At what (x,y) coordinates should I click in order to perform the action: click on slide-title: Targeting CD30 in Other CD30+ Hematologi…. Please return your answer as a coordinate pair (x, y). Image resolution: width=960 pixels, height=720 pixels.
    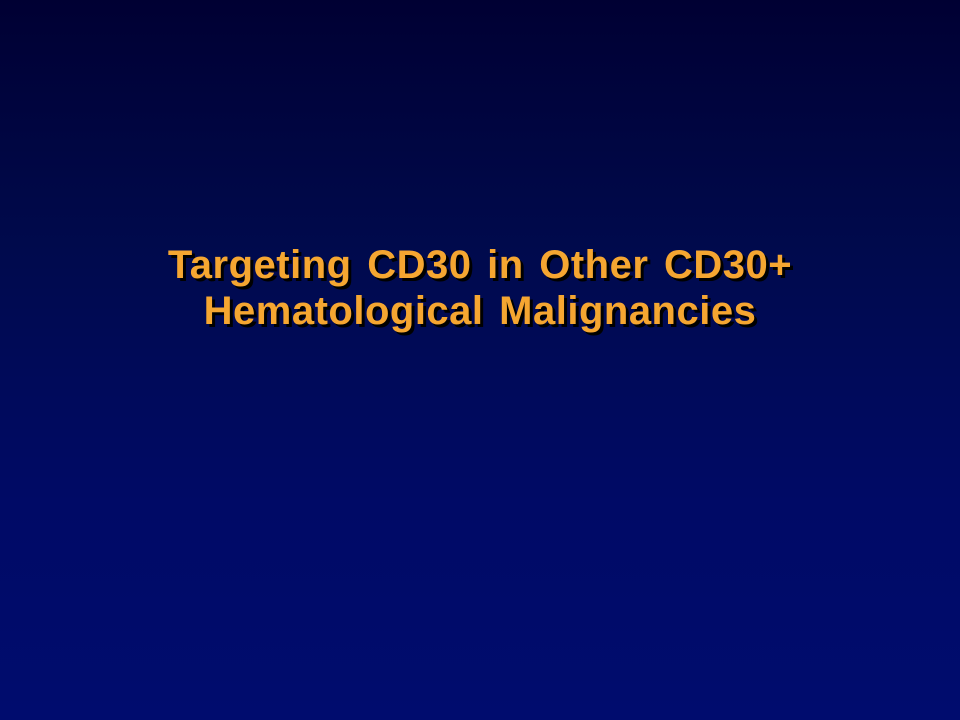
    Looking at the image, I should click on (480, 288).